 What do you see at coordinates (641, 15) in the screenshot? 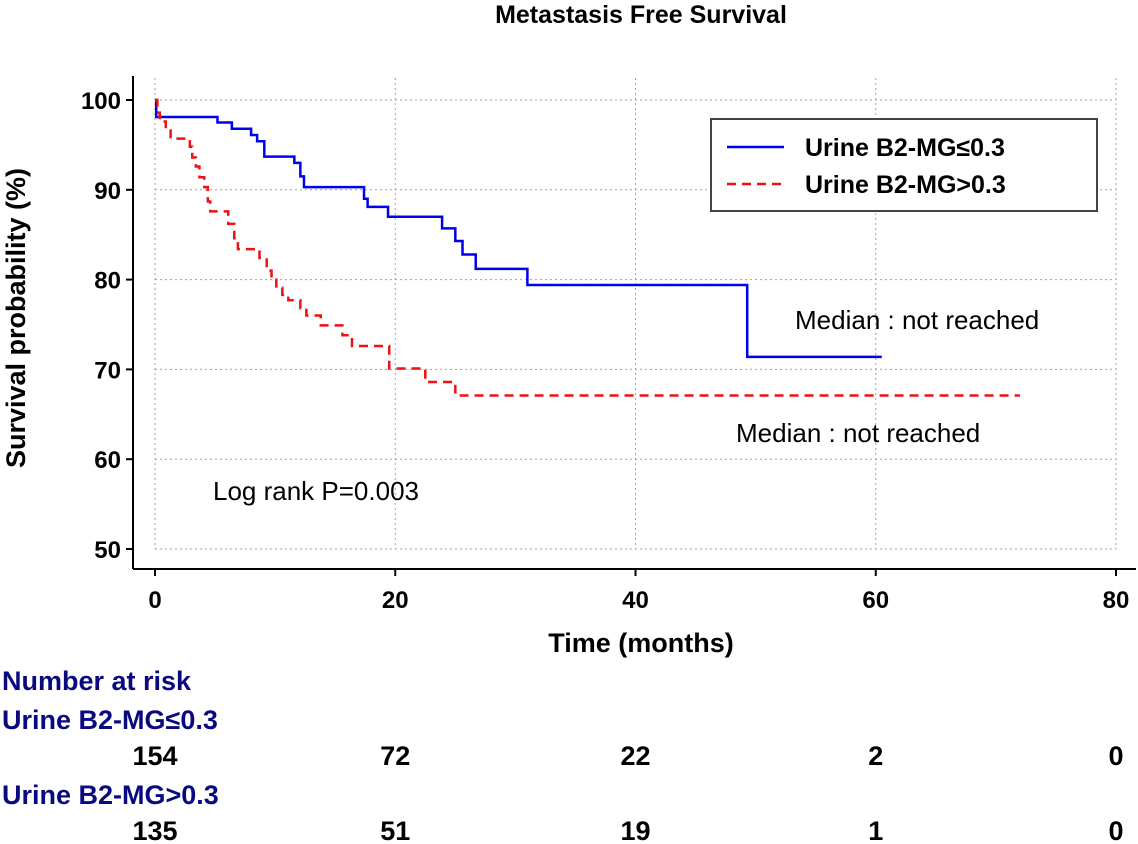
I see `chart-title: Metastasis Free Survival` at bounding box center [641, 15].